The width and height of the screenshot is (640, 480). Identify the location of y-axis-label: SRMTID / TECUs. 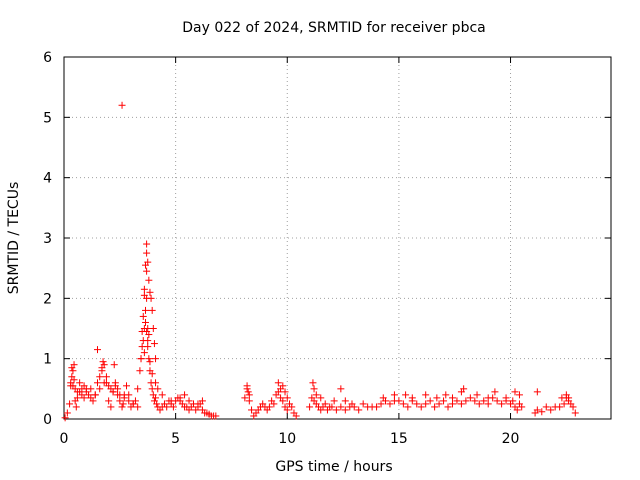
(14, 238).